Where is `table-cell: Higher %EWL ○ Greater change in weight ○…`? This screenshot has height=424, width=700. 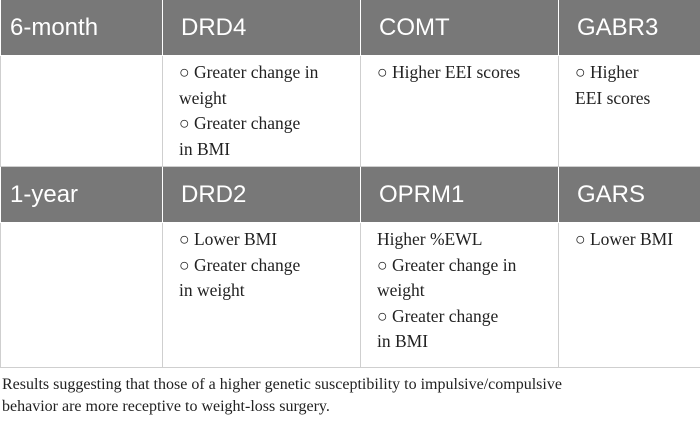 table-cell: Higher %EWL ○ Greater change in weight ○… is located at coordinates (459, 295).